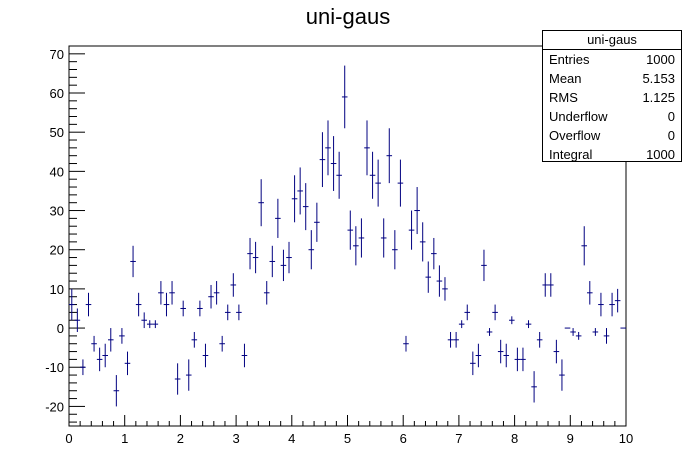 The width and height of the screenshot is (696, 474). Describe the element at coordinates (612, 116) in the screenshot. I see `stats-row-underflow: Underflow 0` at that location.